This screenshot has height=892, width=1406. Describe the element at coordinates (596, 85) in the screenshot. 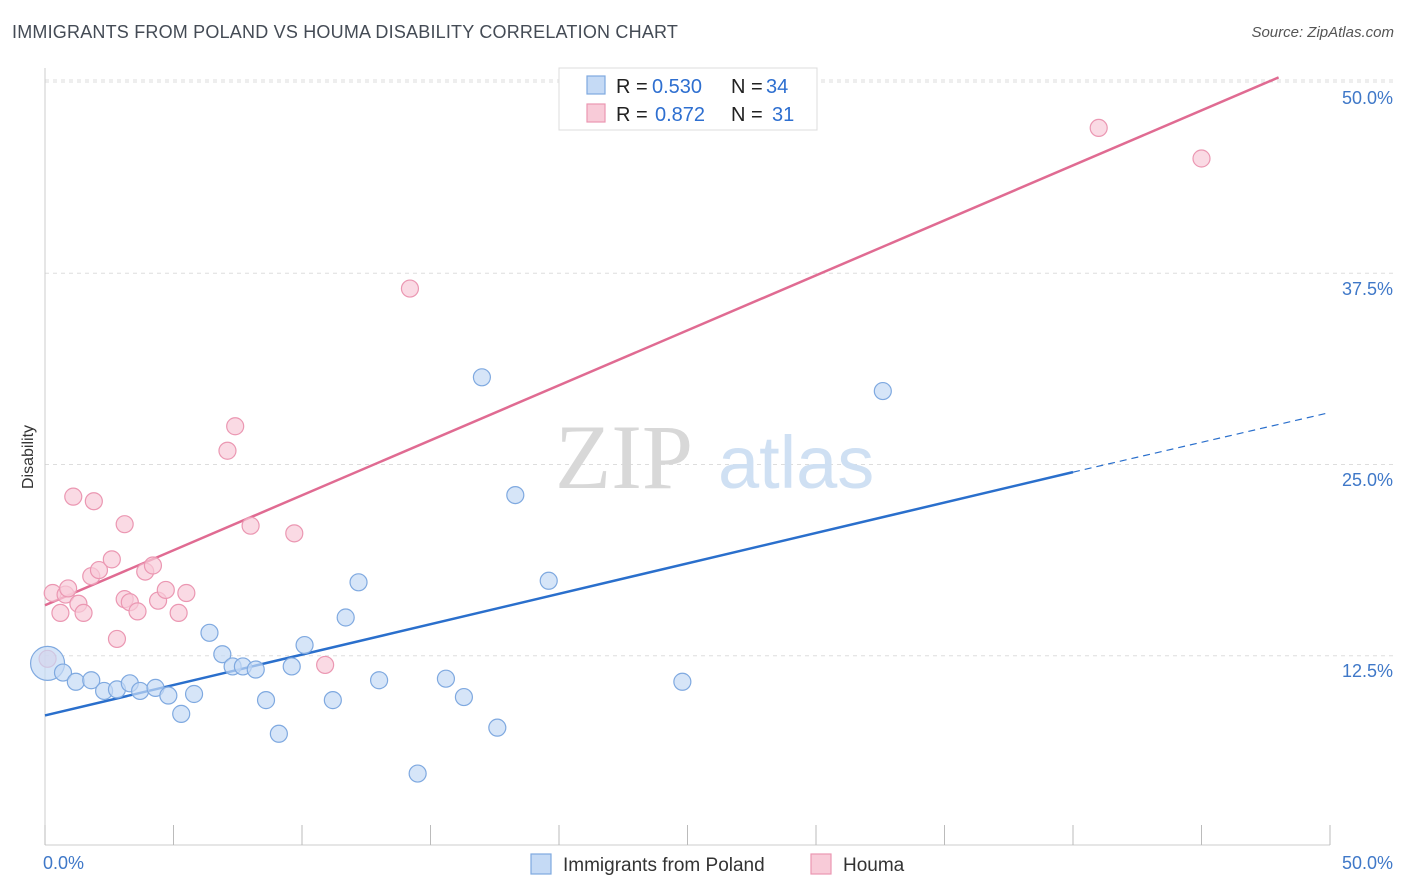

I see `legend-swatch-poland` at that location.